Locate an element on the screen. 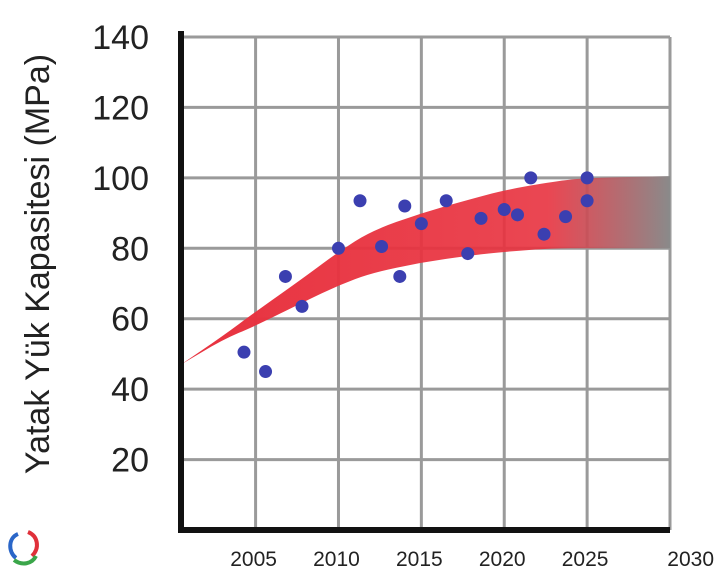  x-tick-labels: 2005 2010 2015 2020 2025 2030 is located at coordinates (472, 559).